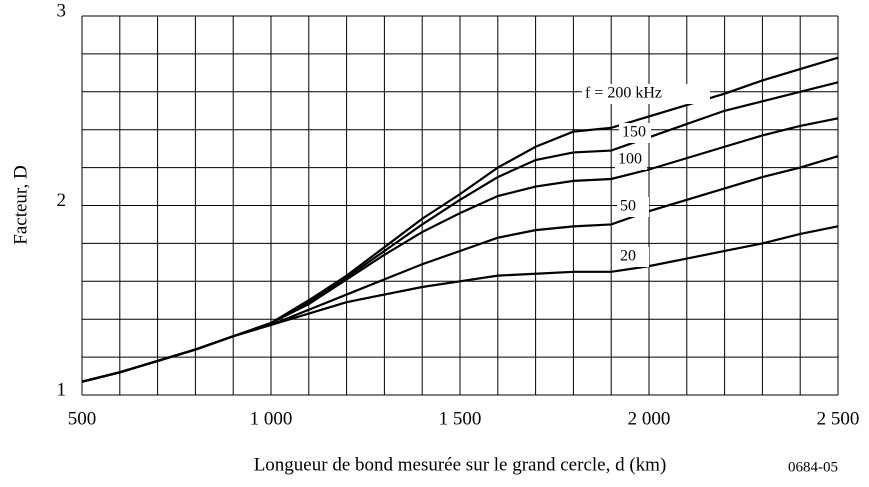 Image resolution: width=869 pixels, height=487 pixels. I want to click on x-tick-label: 1 500, so click(460, 418).